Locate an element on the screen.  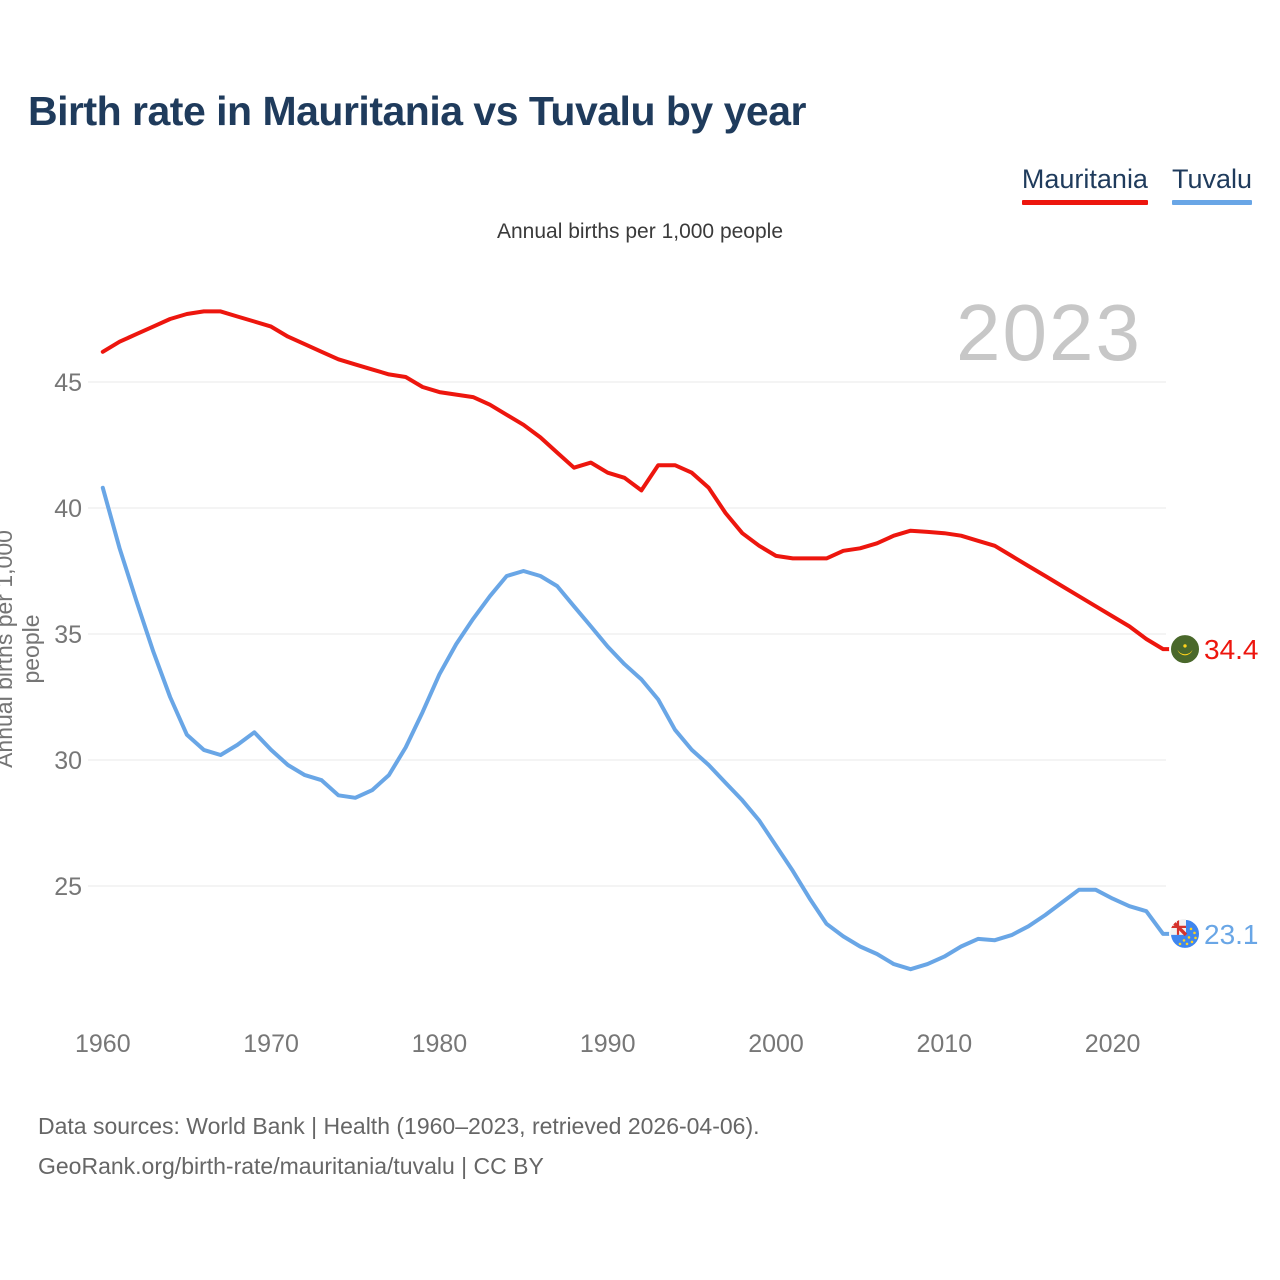
x-tick-label-1990: 1990 is located at coordinates (608, 1044).